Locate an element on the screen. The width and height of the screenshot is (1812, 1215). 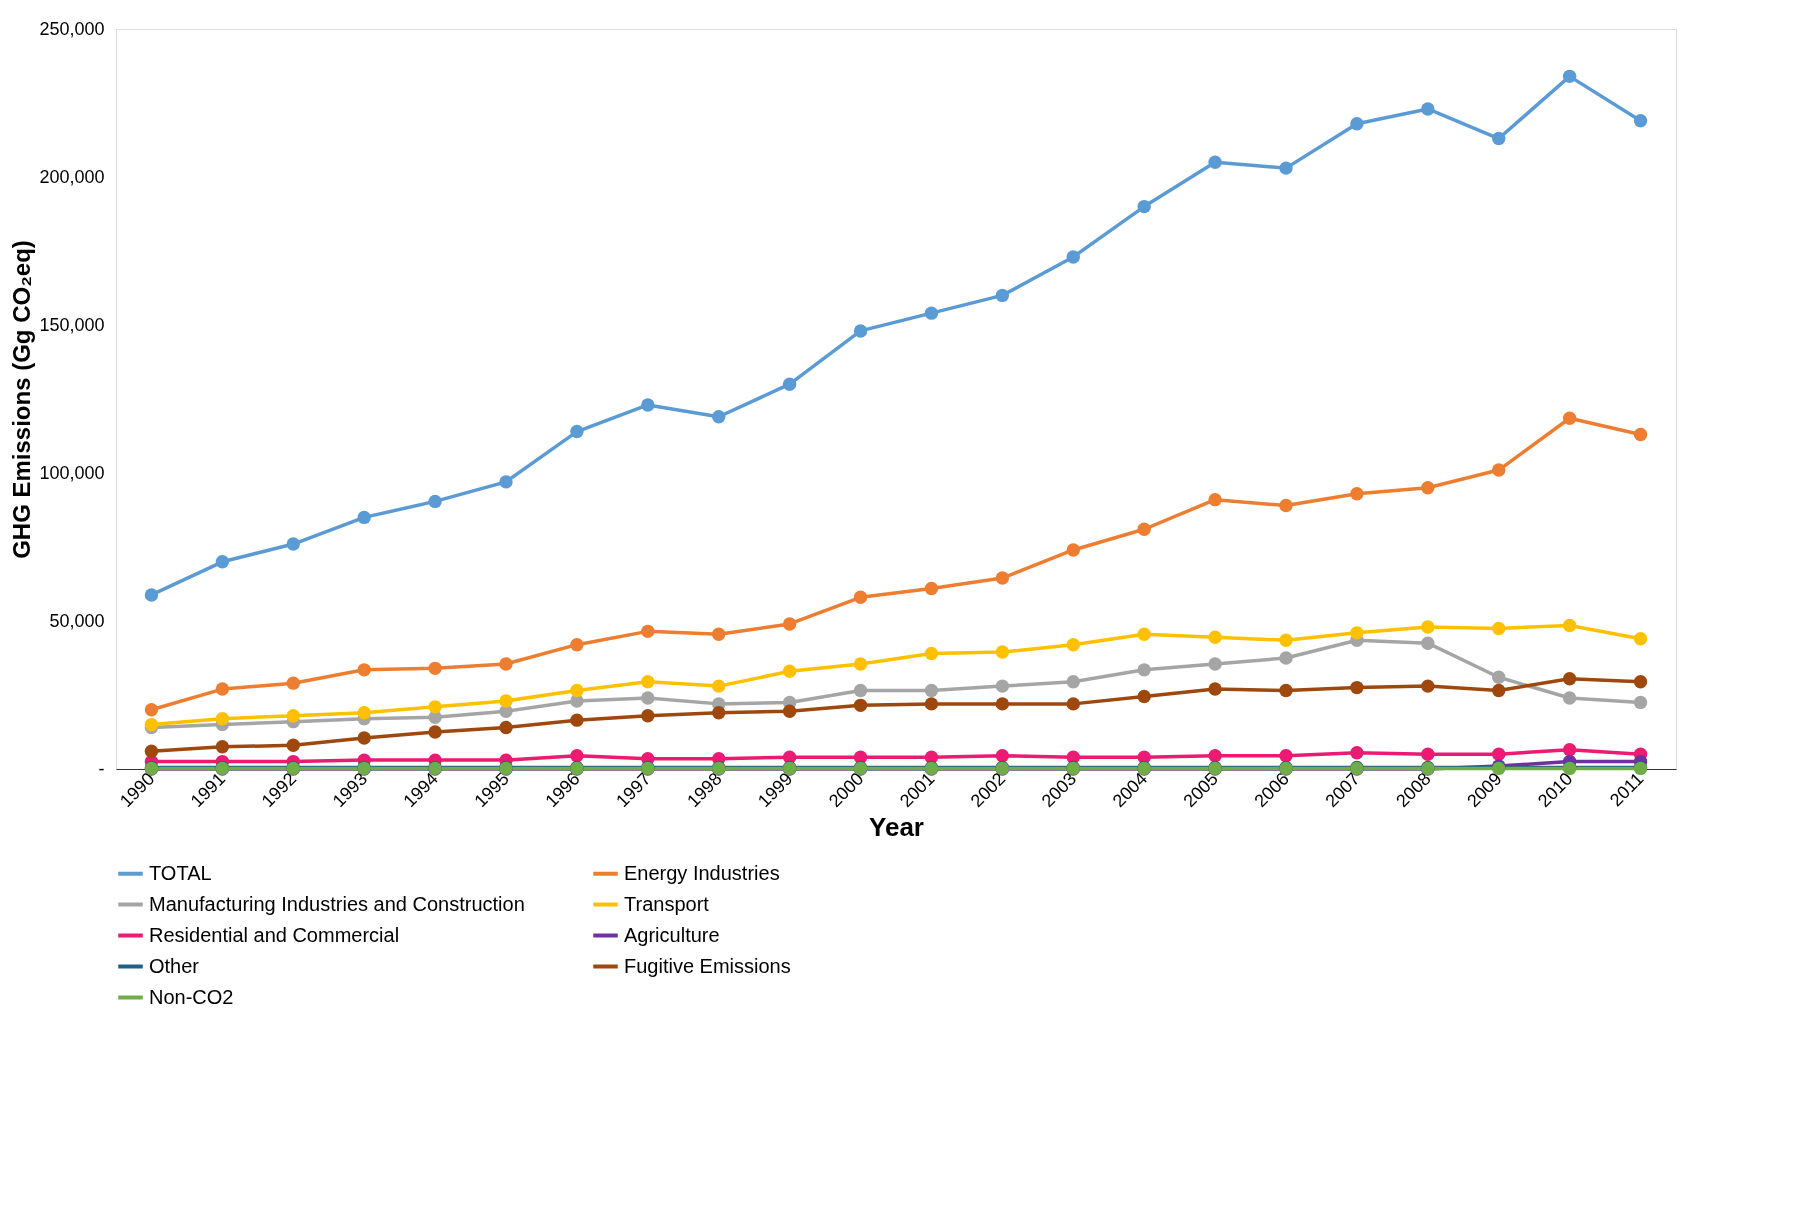
y-tick-label: 100,000 is located at coordinates (72, 472).